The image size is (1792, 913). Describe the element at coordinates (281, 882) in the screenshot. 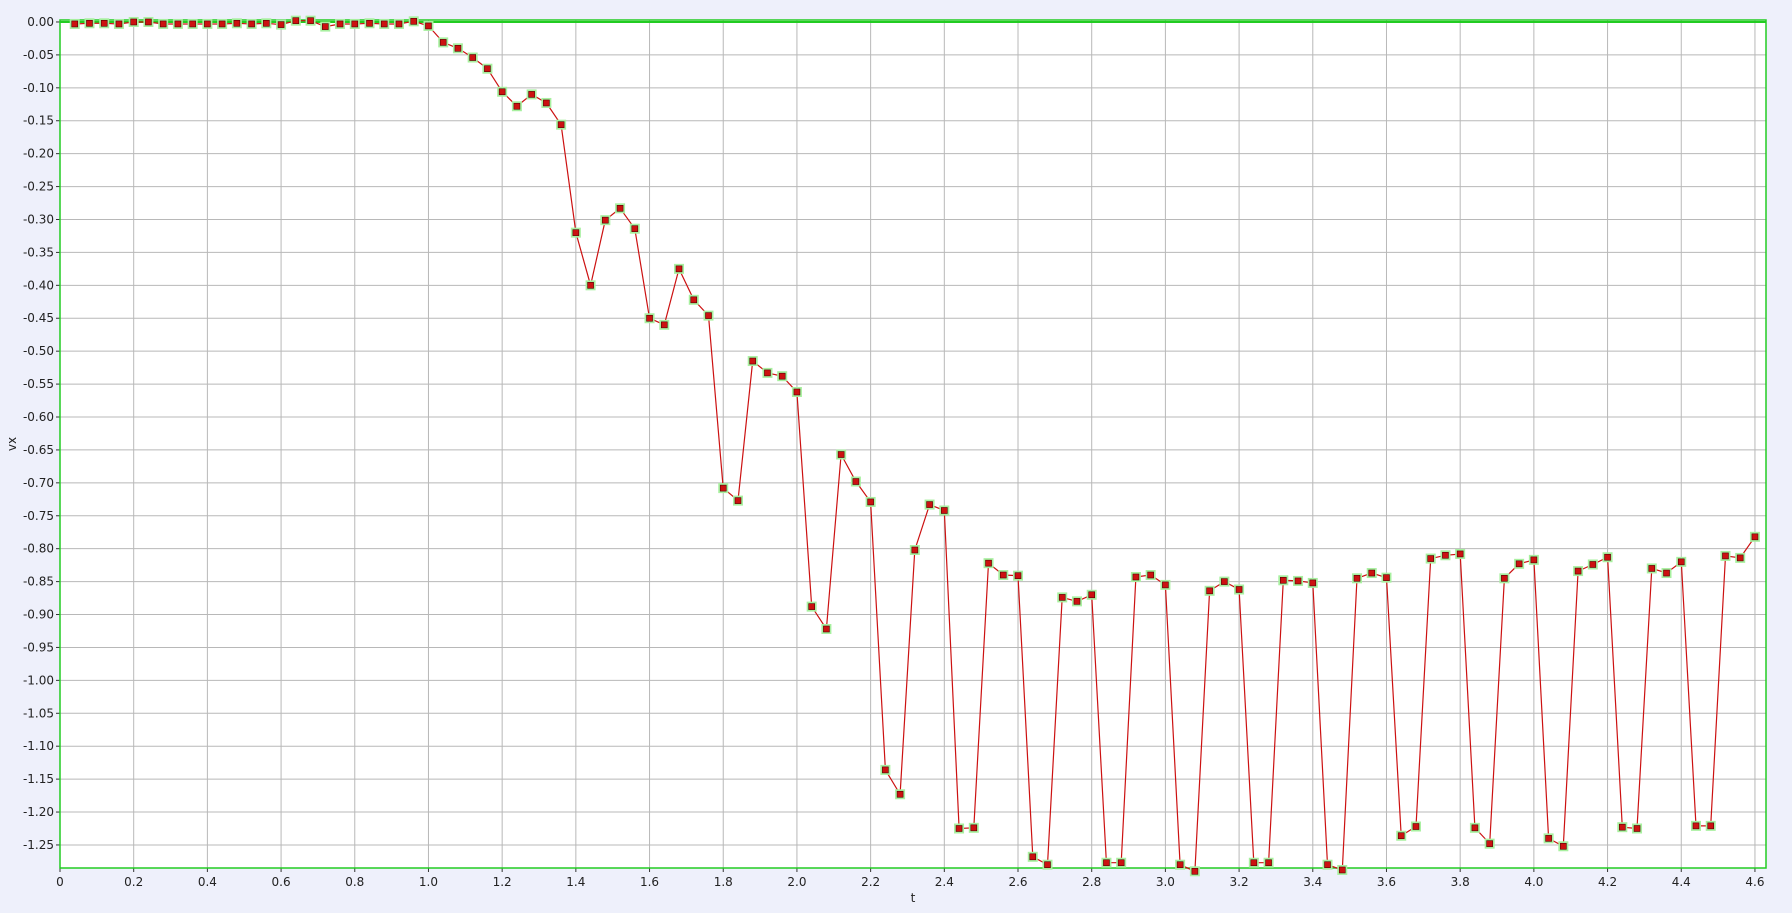

I see `x-tick-label: 0.6` at that location.